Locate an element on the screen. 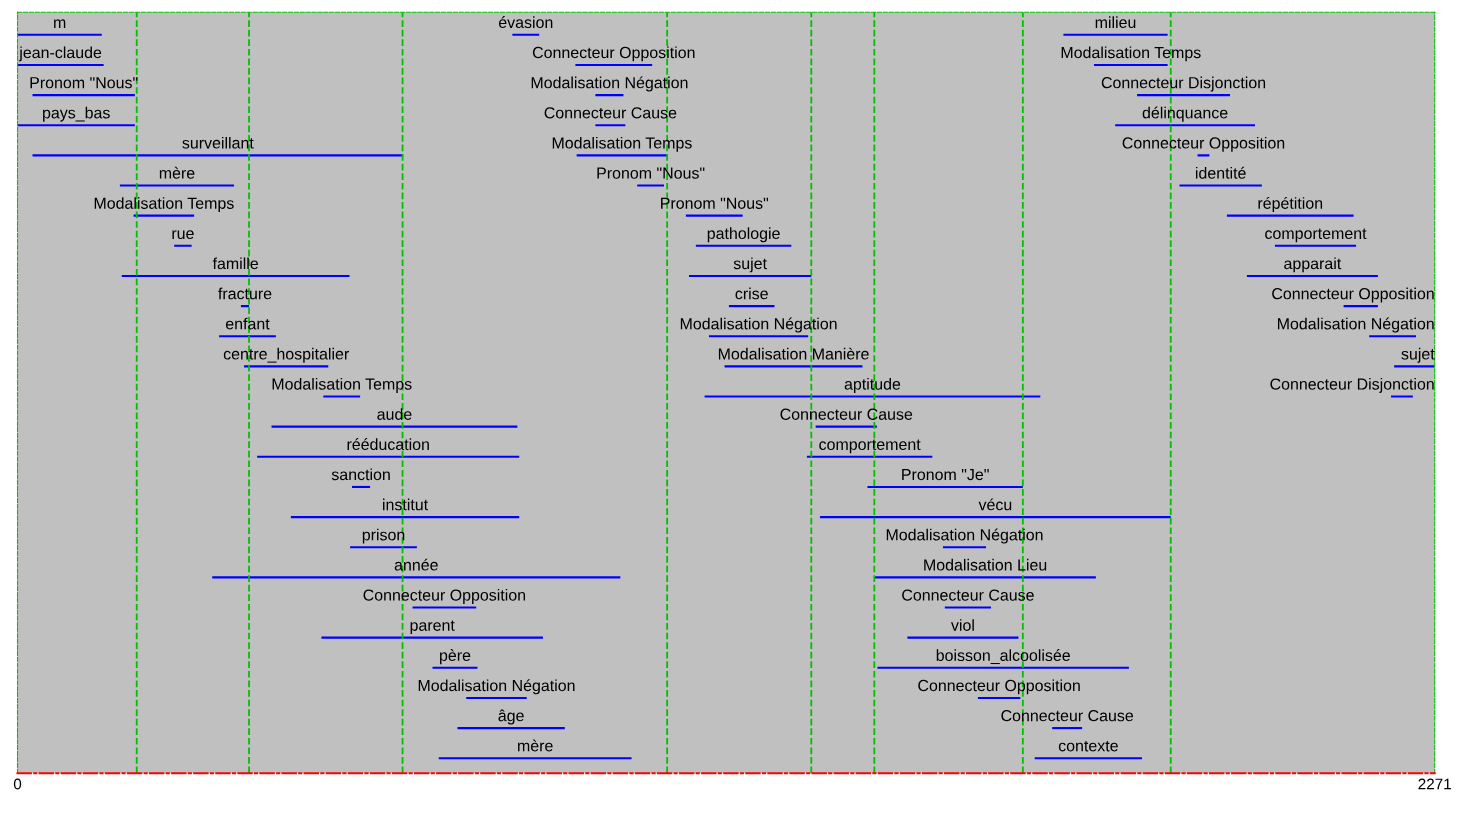  data-label: m is located at coordinates (60, 23).